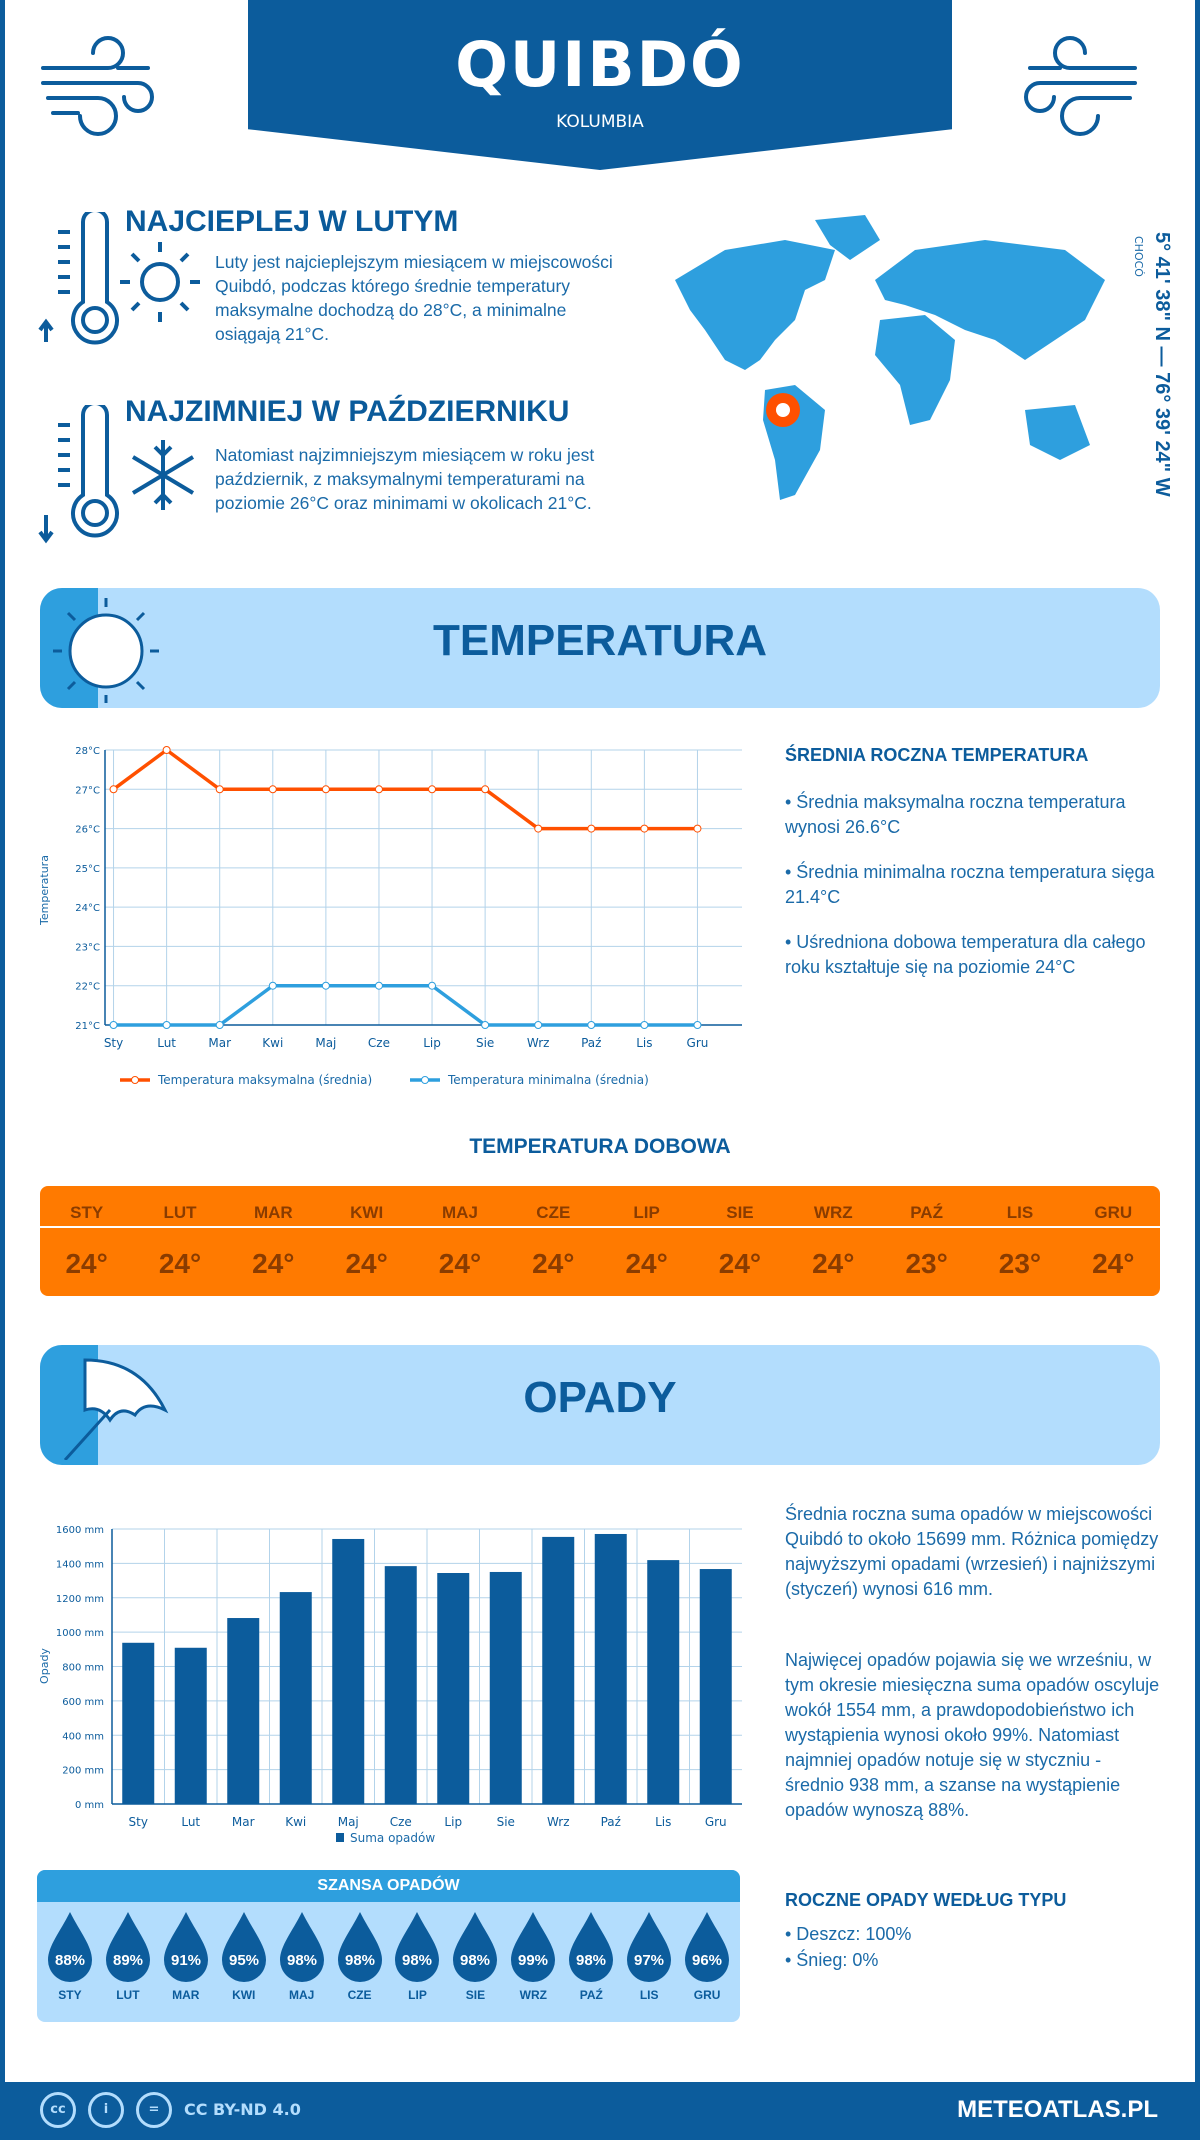  I want to click on chance-value: 89%, so click(128, 1960).